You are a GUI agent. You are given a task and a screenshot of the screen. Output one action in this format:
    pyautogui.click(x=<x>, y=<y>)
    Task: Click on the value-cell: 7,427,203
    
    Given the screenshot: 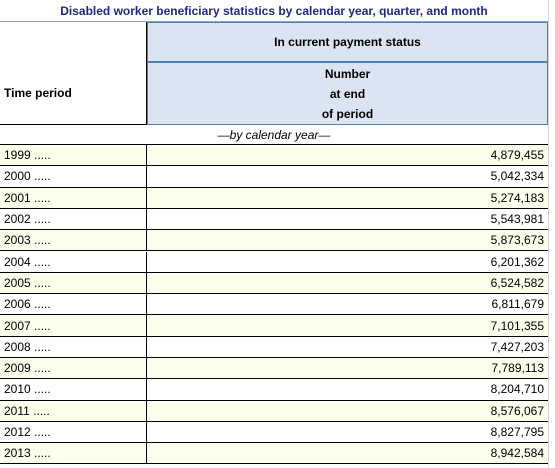 What is the action you would take?
    pyautogui.click(x=347, y=347)
    